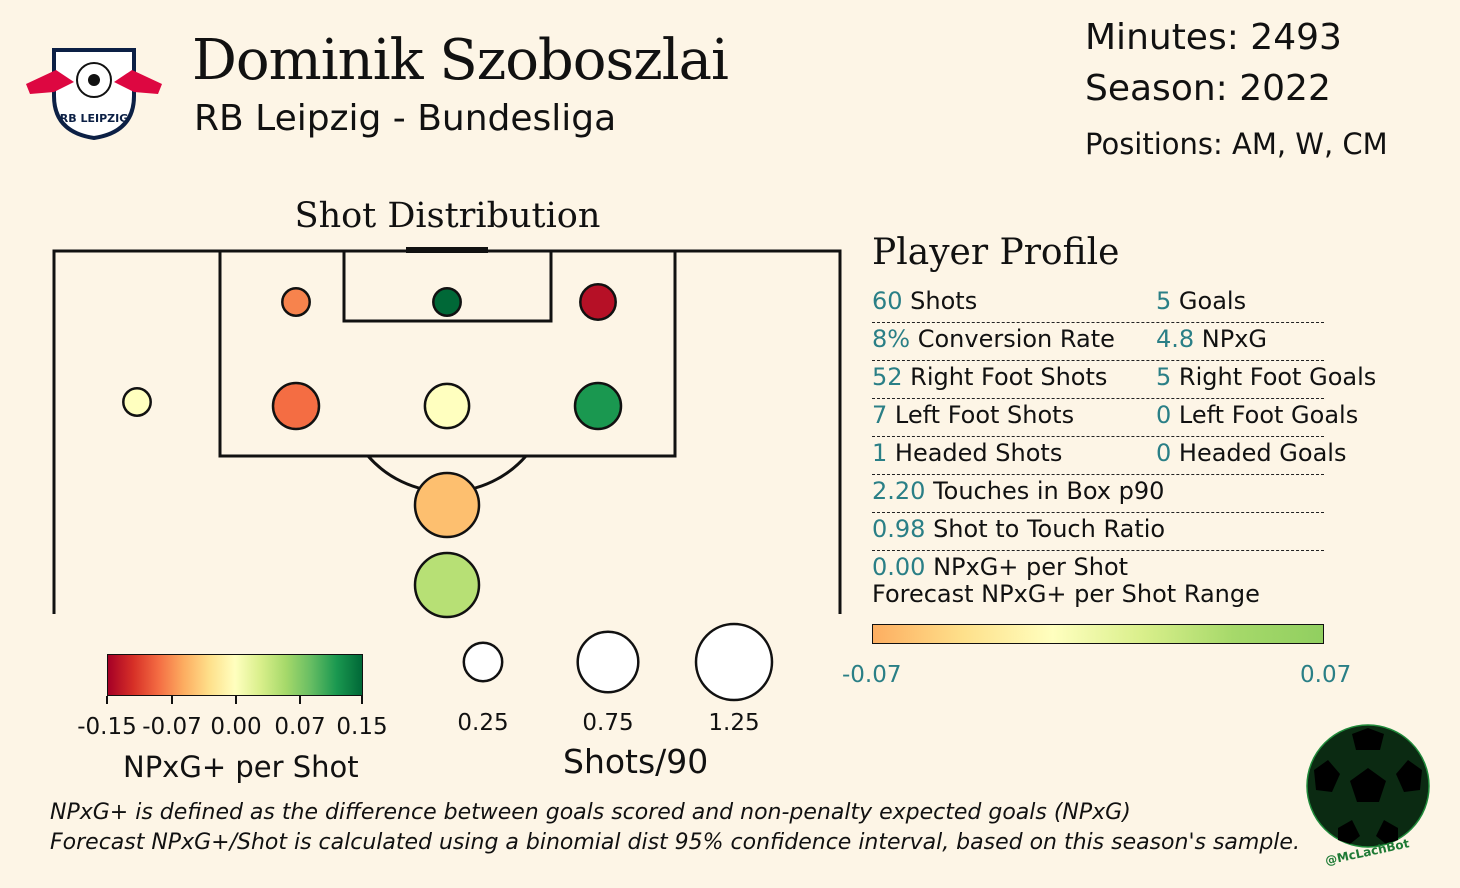 The image size is (1460, 888). I want to click on stat-value: 1, so click(880, 453).